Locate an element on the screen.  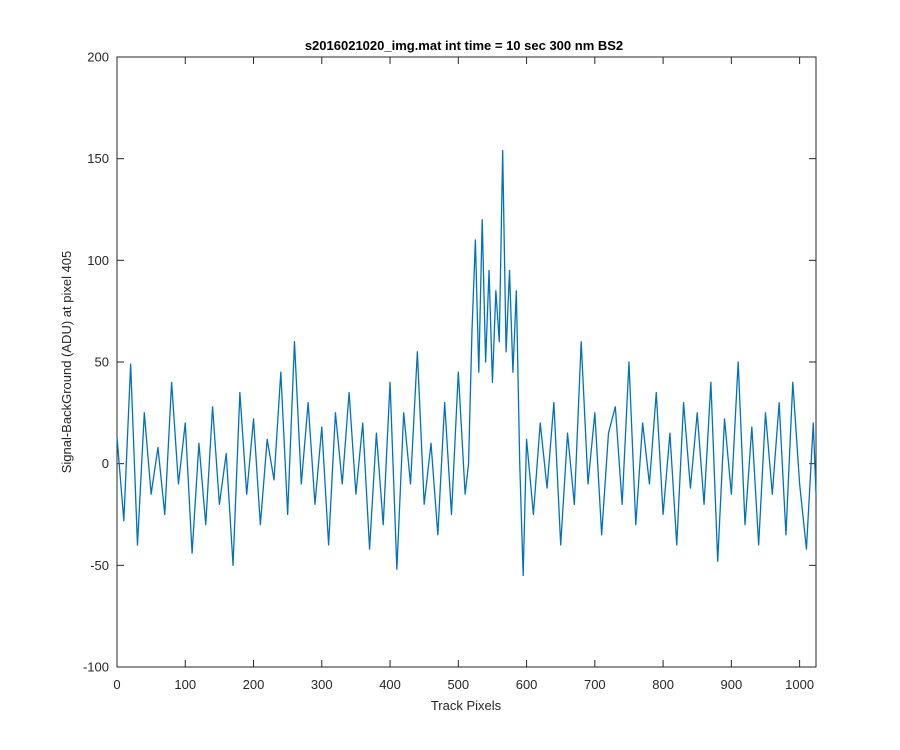
y-axis-label: Signal-BackGround (ADU) at pixel 405 is located at coordinates (66, 362).